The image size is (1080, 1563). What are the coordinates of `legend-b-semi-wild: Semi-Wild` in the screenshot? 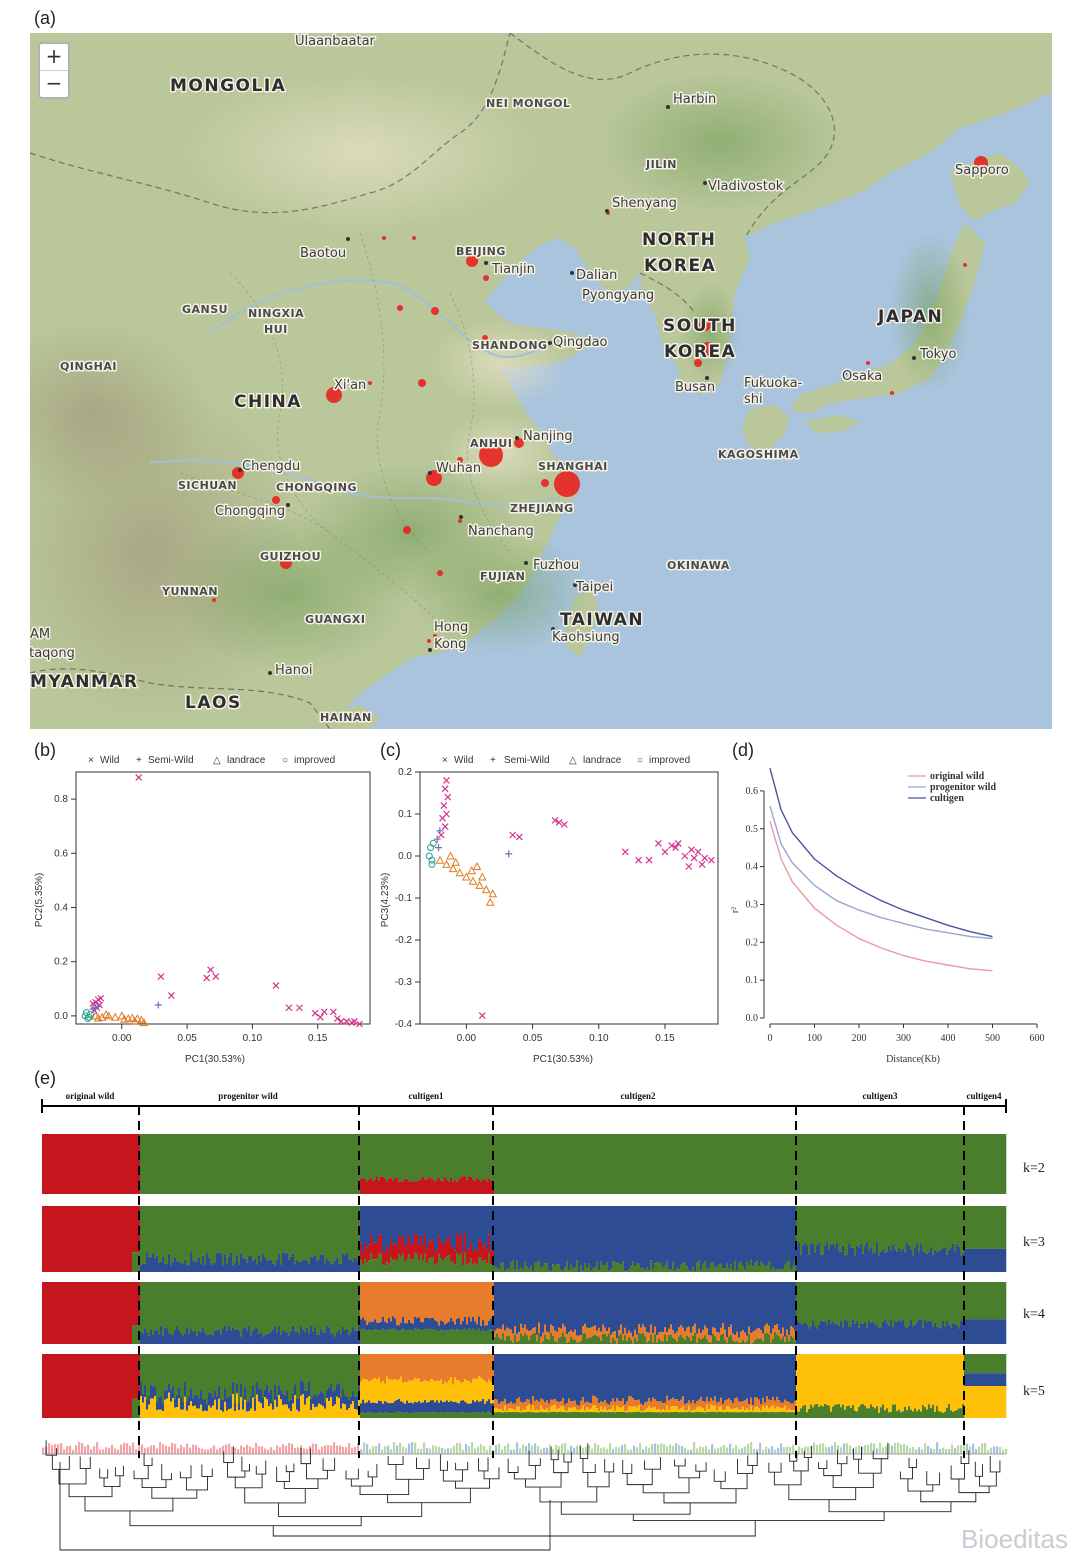 It's located at (171, 760).